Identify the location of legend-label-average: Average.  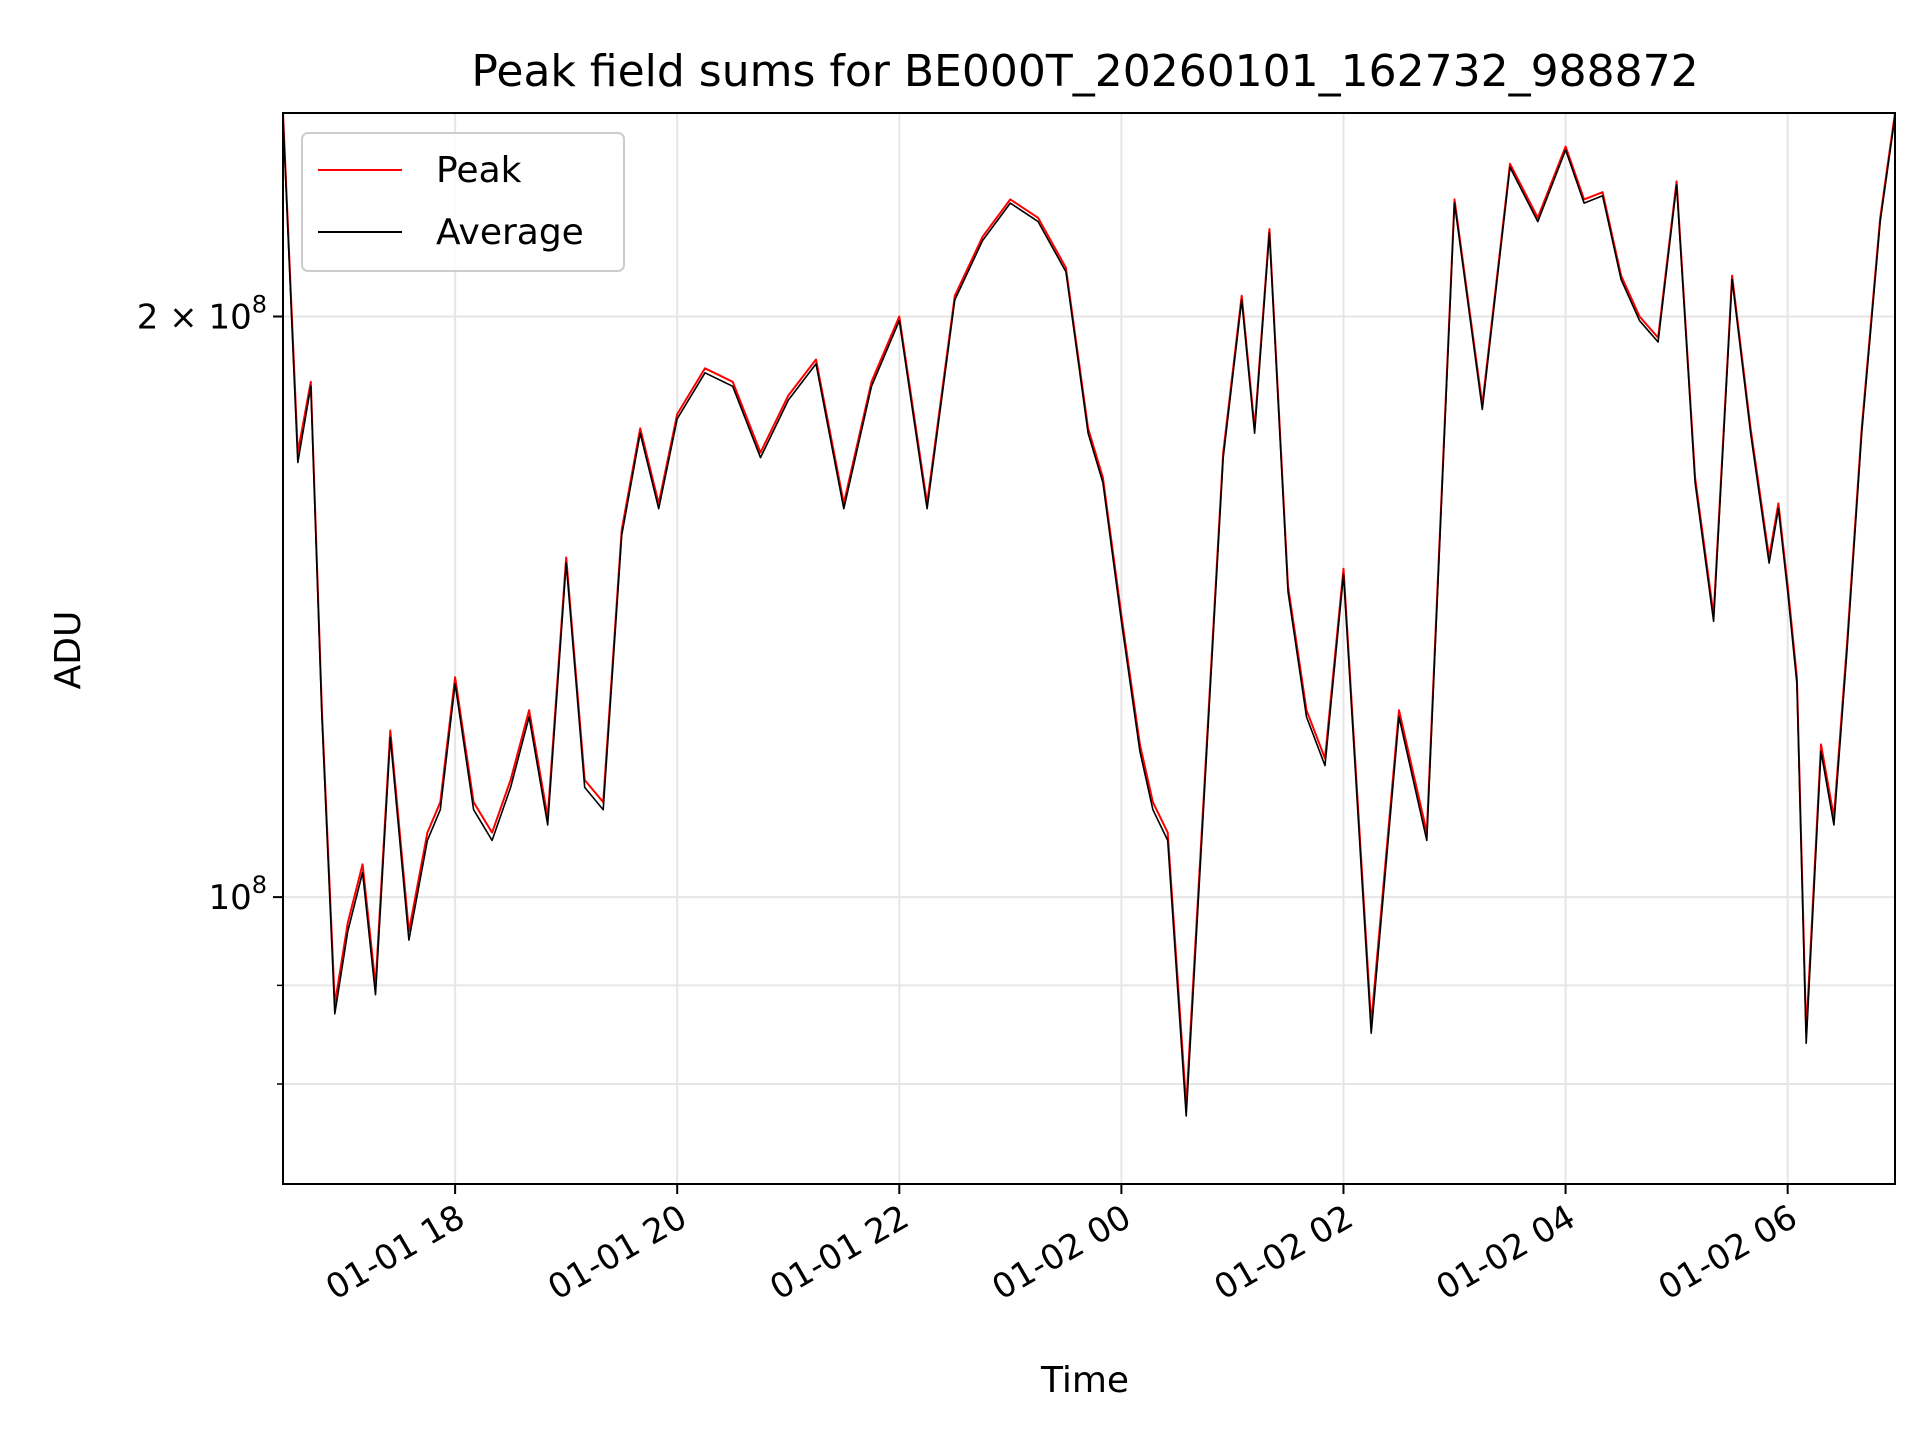
(510, 232).